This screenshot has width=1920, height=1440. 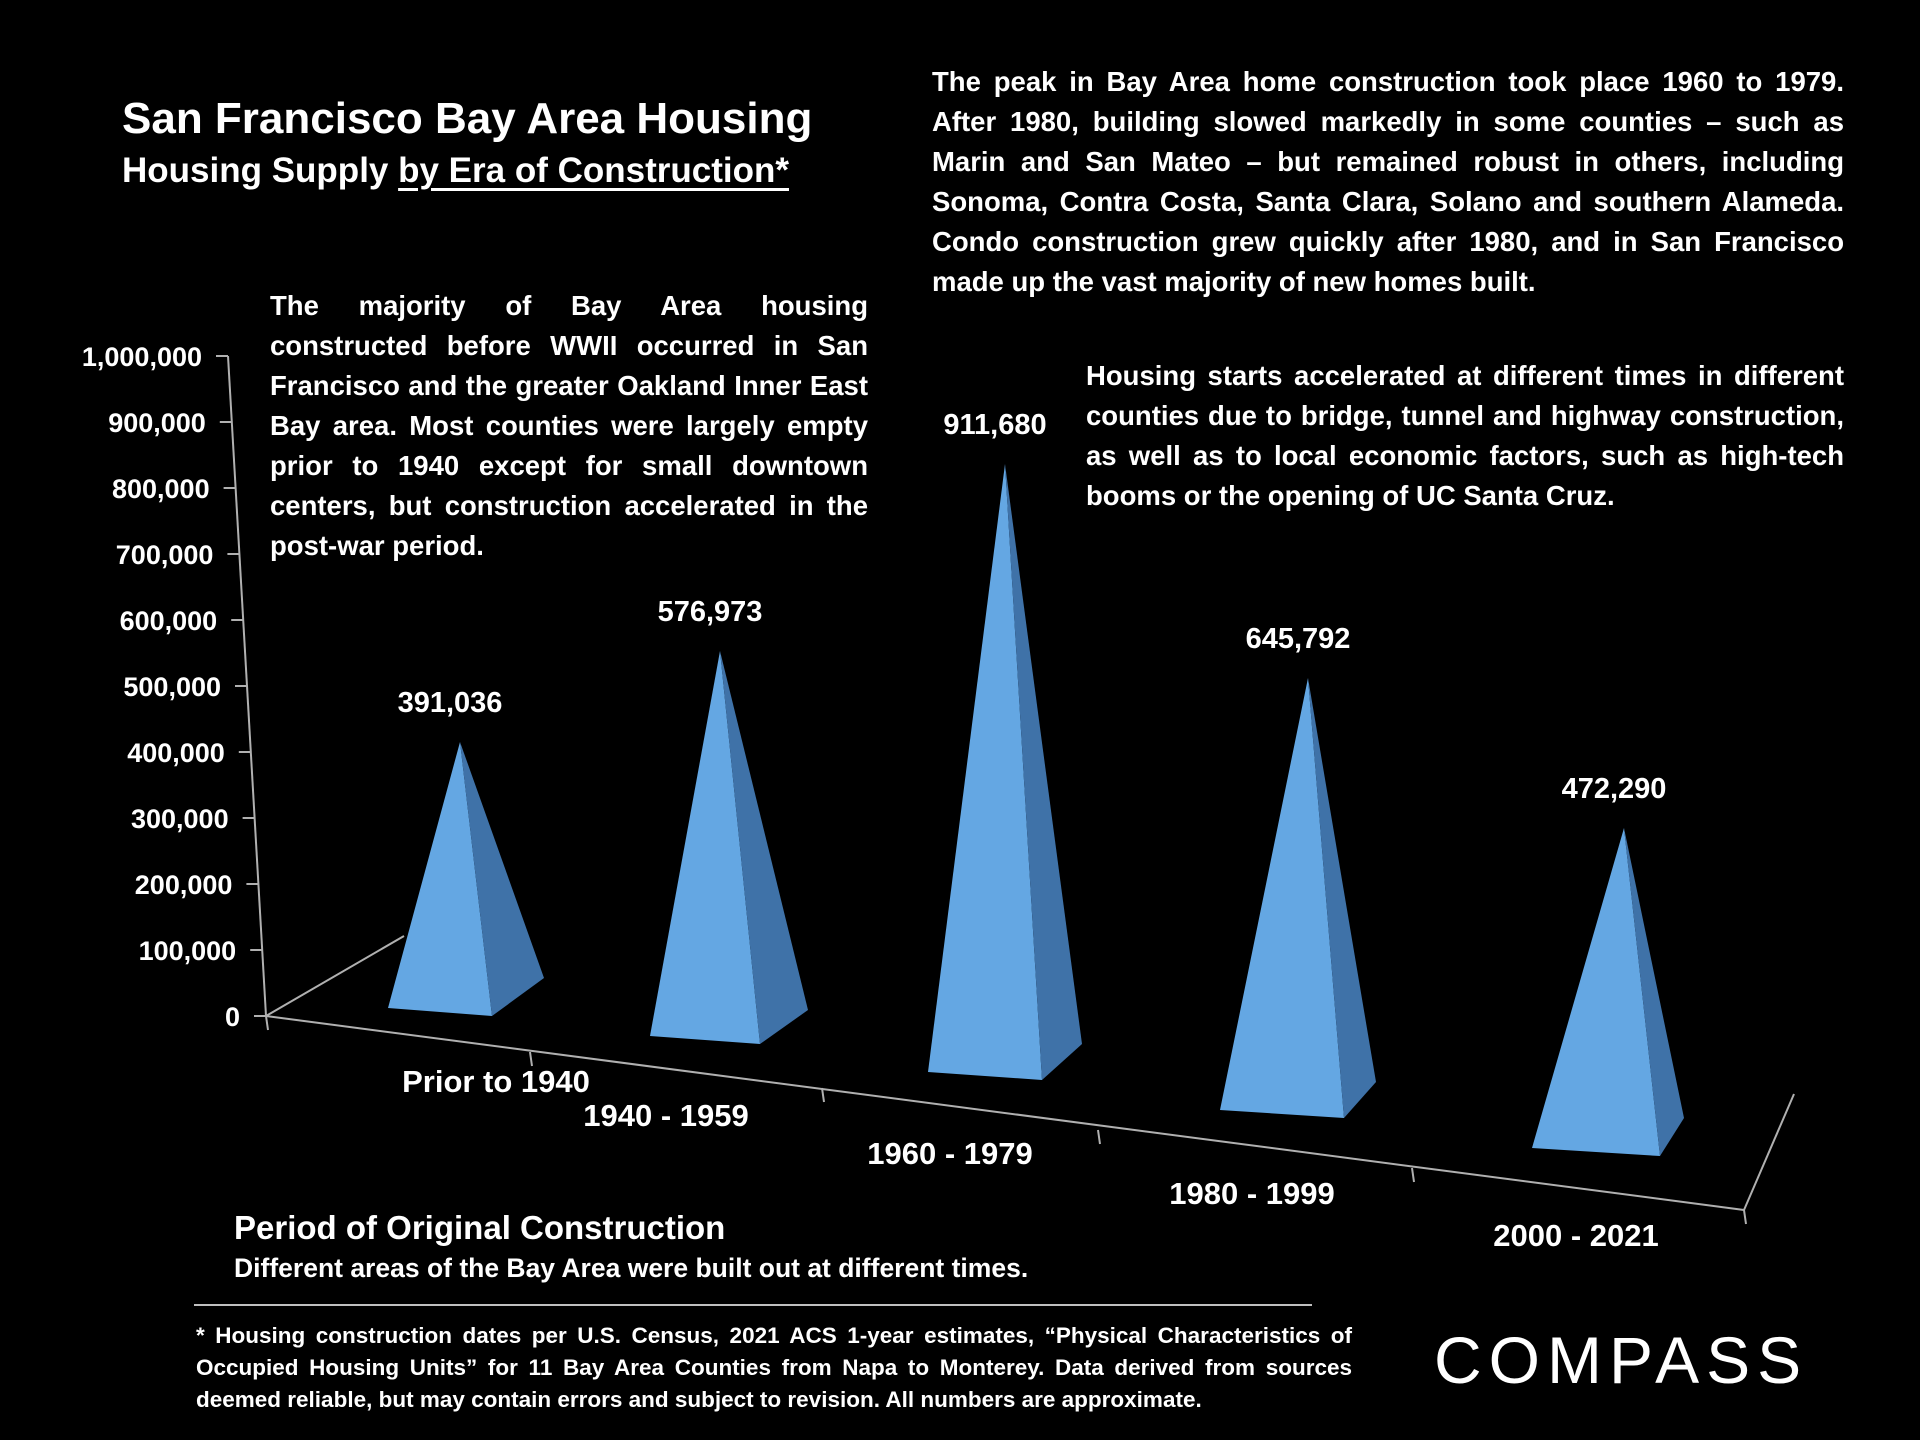 What do you see at coordinates (165, 555) in the screenshot?
I see `y-tick-label-7: 700,000` at bounding box center [165, 555].